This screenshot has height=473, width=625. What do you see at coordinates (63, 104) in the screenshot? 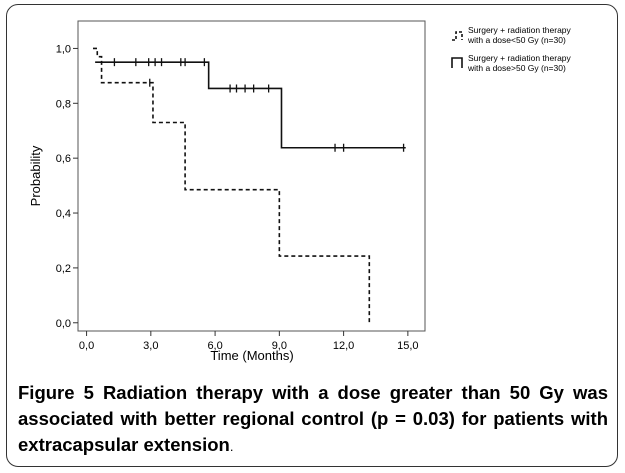
I see `y-tick-label: 0,8` at bounding box center [63, 104].